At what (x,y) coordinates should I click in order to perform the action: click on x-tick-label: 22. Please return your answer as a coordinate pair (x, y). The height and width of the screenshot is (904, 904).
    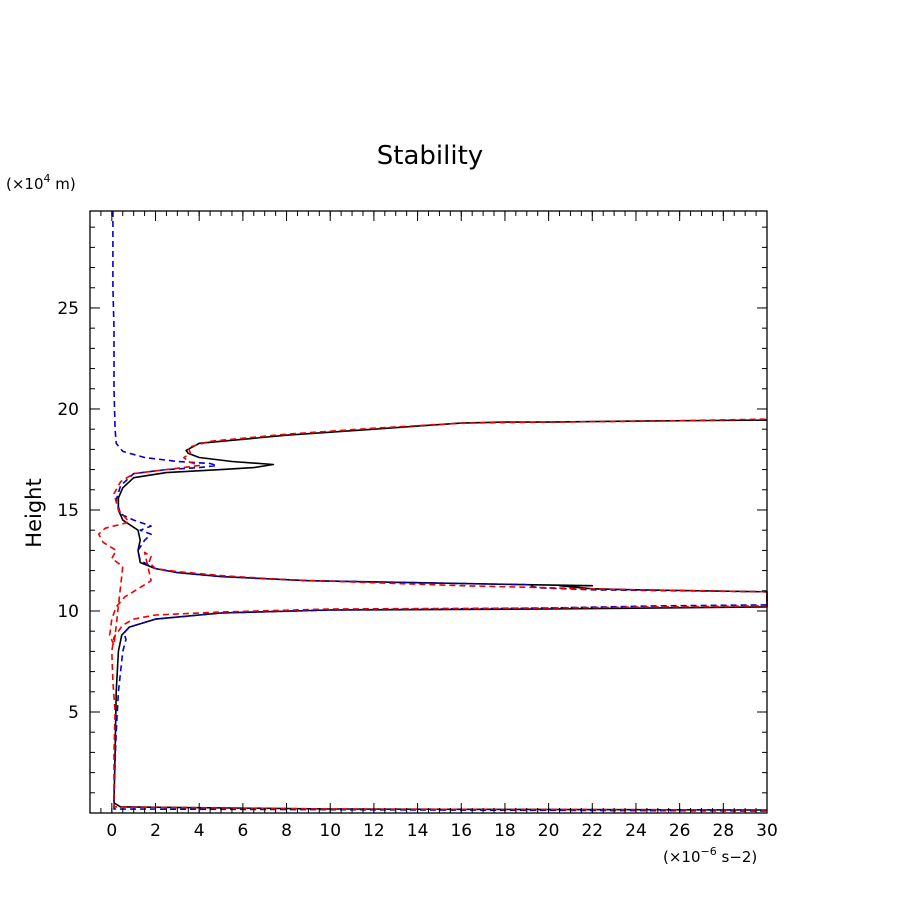
    Looking at the image, I should click on (592, 831).